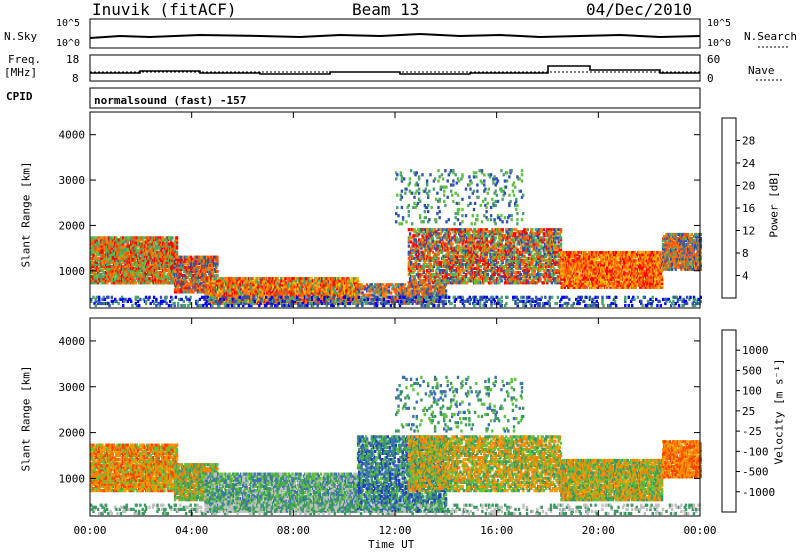 The width and height of the screenshot is (800, 554). I want to click on freq-tick-low: 8, so click(75, 78).